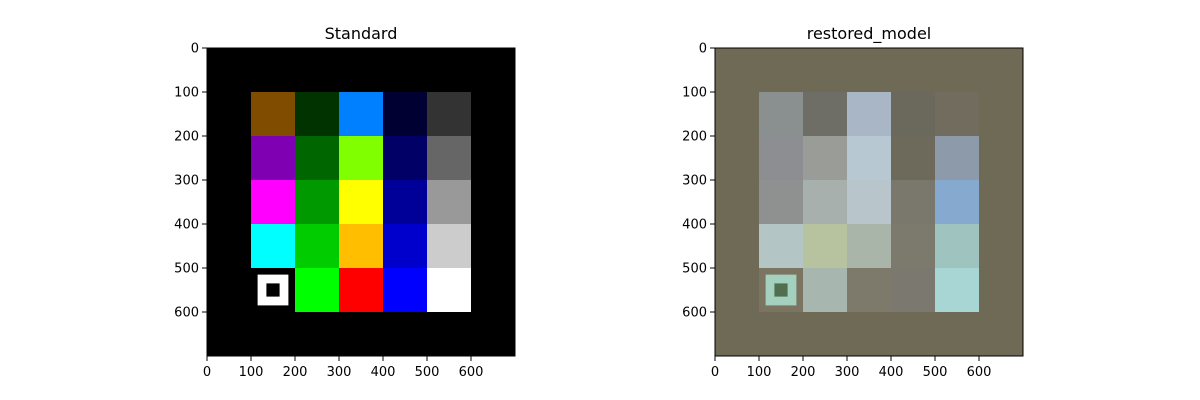 The image size is (1200, 400). I want to click on chart-title: Standard, so click(361, 33).